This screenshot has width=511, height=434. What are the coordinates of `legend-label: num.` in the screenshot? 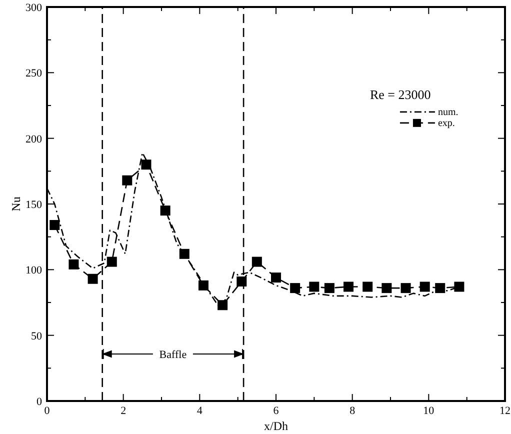 It's located at (448, 112).